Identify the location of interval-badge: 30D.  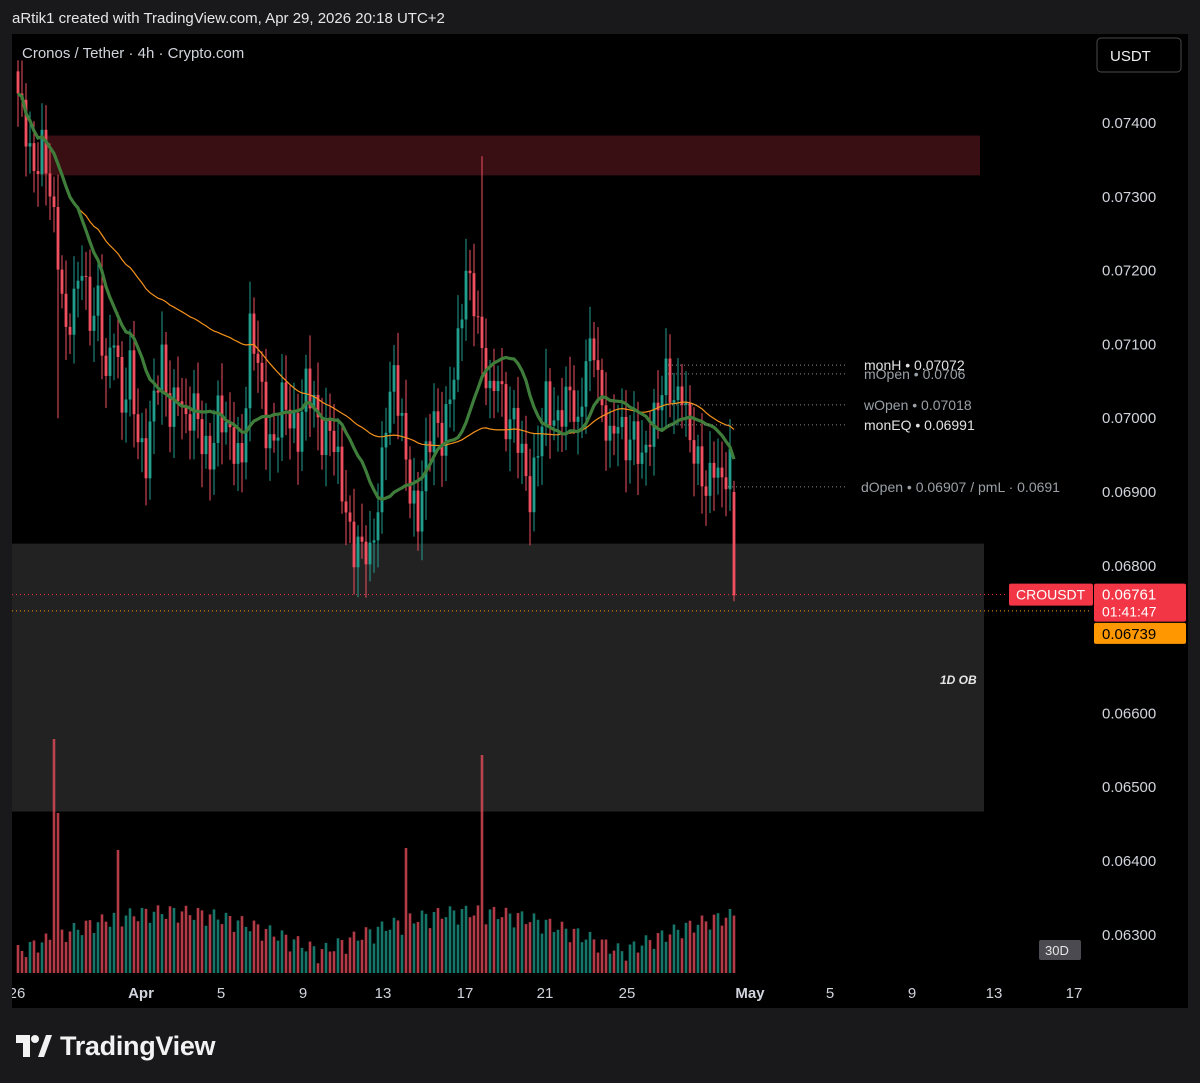
(1060, 950).